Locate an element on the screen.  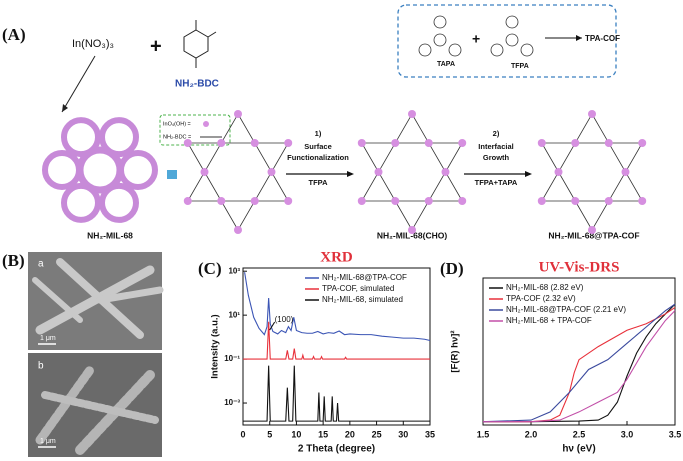
step-text: 1) is located at coordinates (318, 133).